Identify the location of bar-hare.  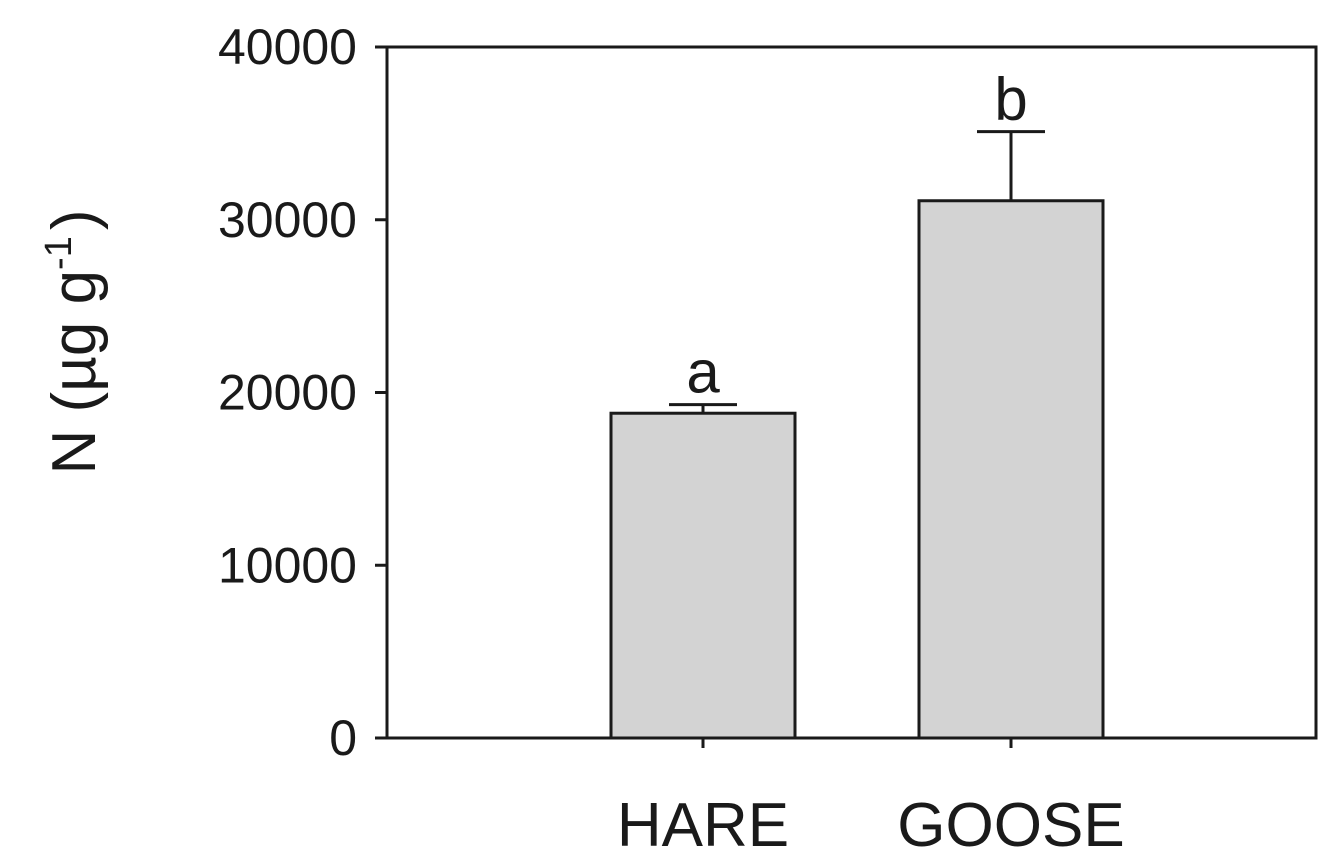
(703, 575).